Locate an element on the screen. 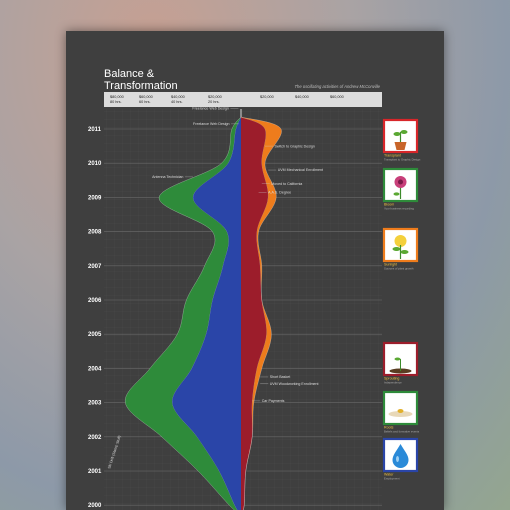 Image resolution: width=510 pixels, height=510 pixels. legend-desc: Independence is located at coordinates (393, 383).